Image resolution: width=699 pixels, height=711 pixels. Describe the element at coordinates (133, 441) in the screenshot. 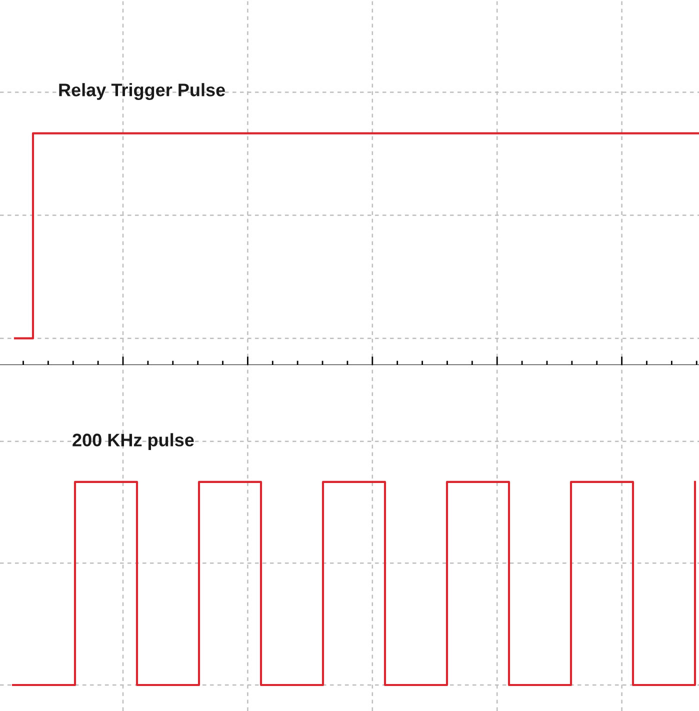

I see `chart-title: 200 KHz pulse` at that location.